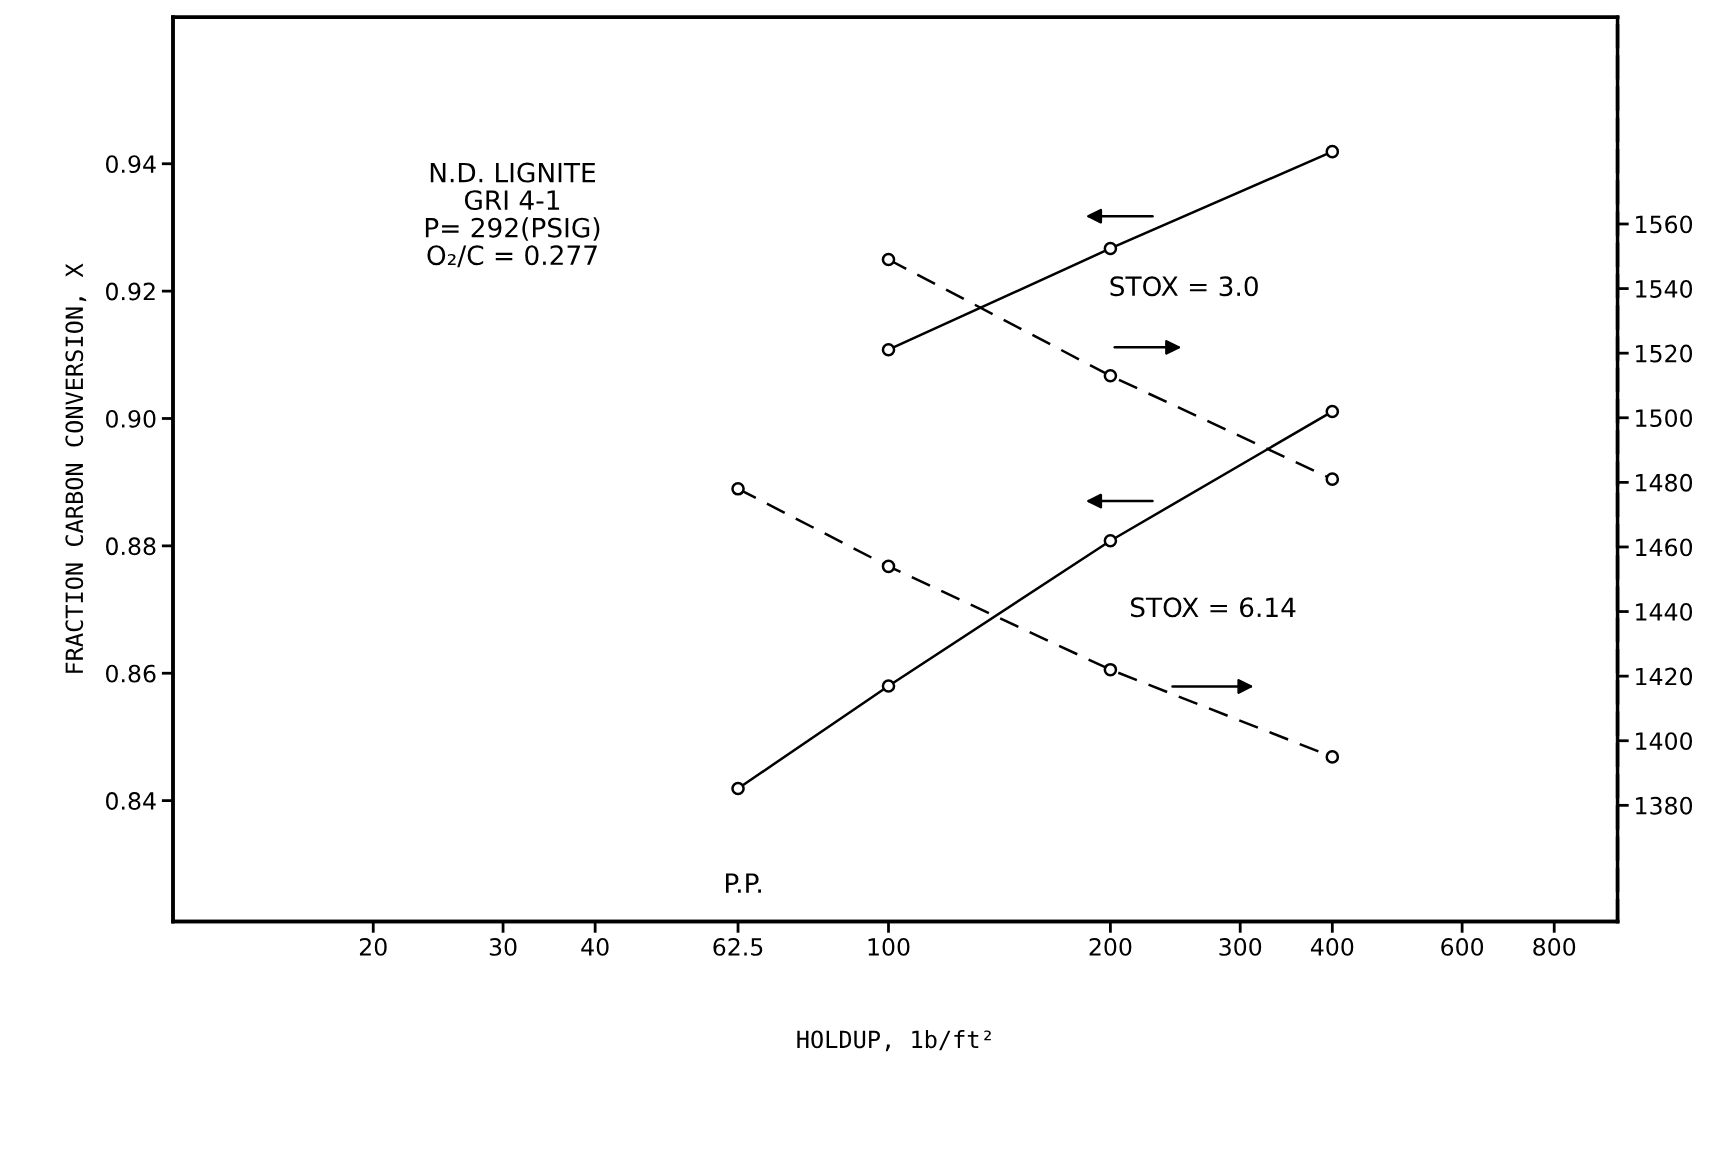 The image size is (1730, 1152). What do you see at coordinates (1664, 805) in the screenshot?
I see `y2-tick-label: 1380` at bounding box center [1664, 805].